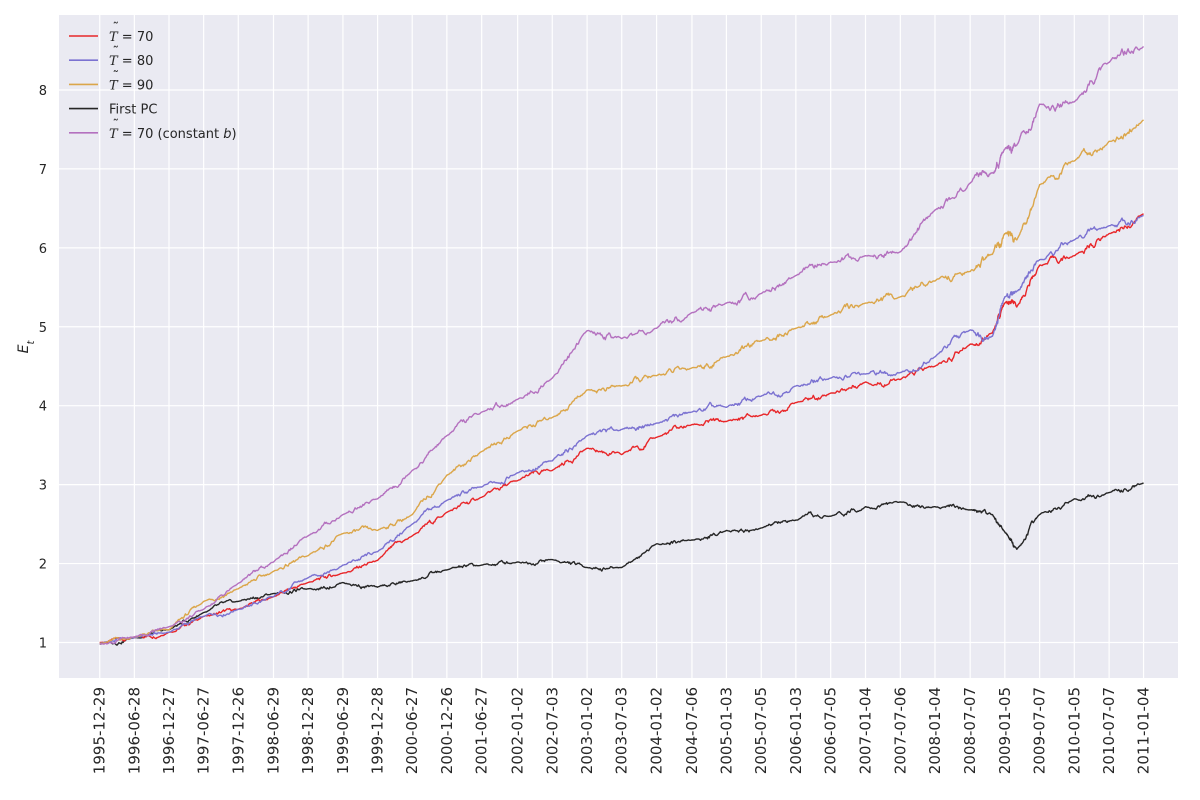 Image resolution: width=1200 pixels, height=800 pixels. I want to click on x-tick-label: 2006-07-05, so click(831, 730).